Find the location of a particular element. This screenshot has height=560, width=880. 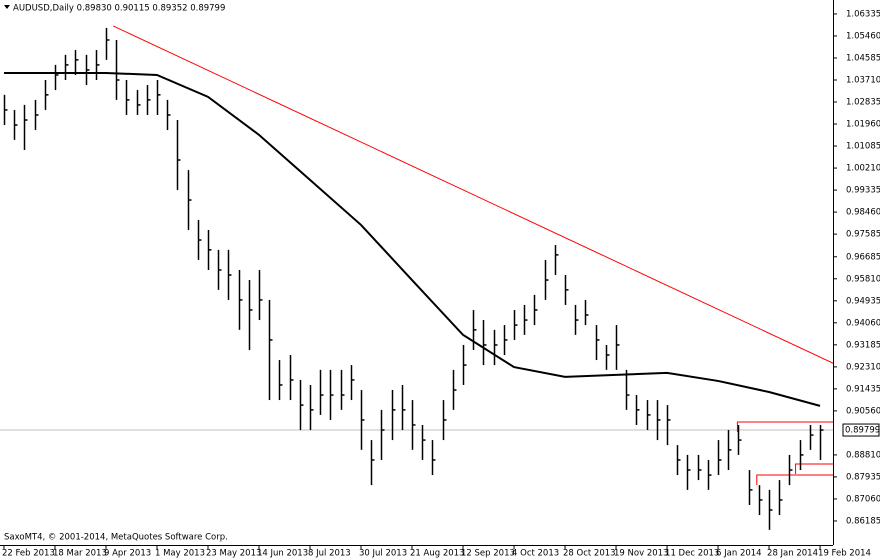

x-tick-label: 11 Dec 2013 is located at coordinates (692, 554).